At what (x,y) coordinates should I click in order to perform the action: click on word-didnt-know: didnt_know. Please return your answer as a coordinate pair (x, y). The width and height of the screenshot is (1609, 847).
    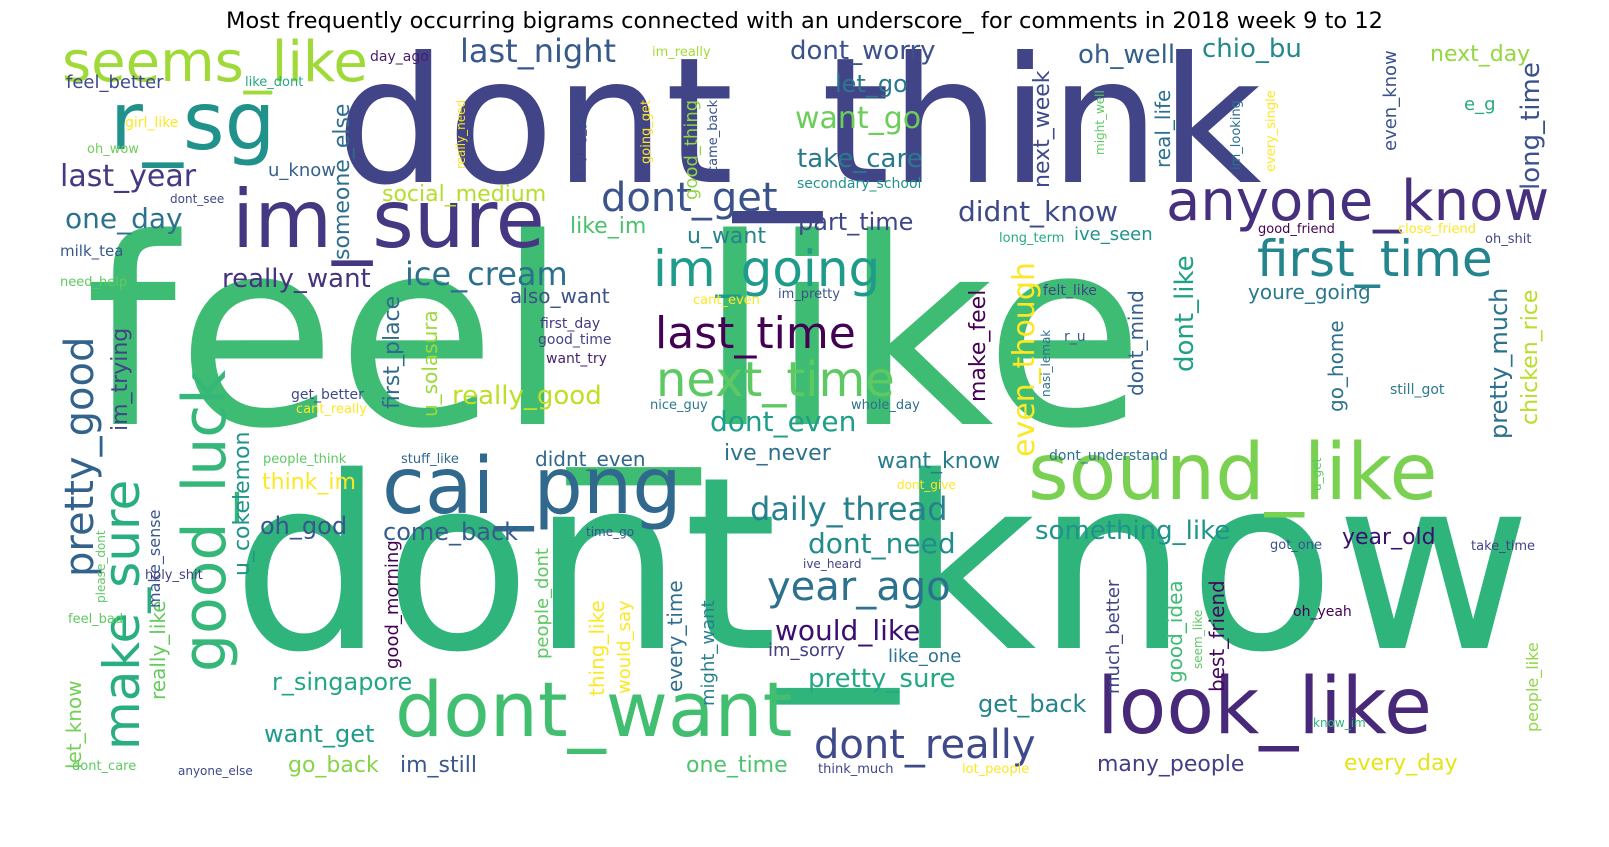
    Looking at the image, I should click on (1038, 211).